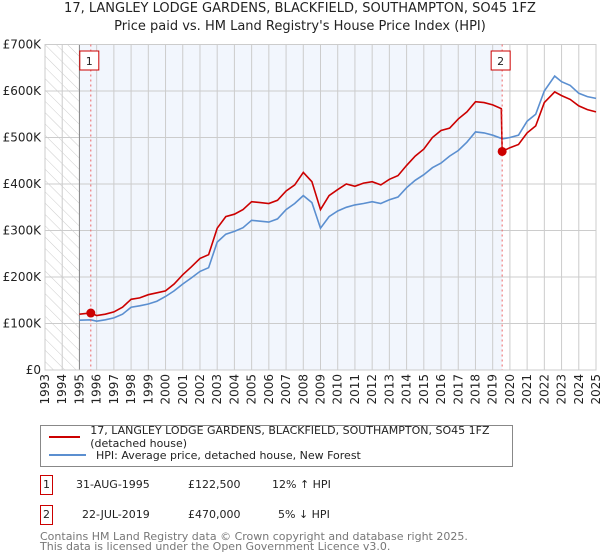  What do you see at coordinates (286, 389) in the screenshot?
I see `x-tick-label: 2007` at bounding box center [286, 389].